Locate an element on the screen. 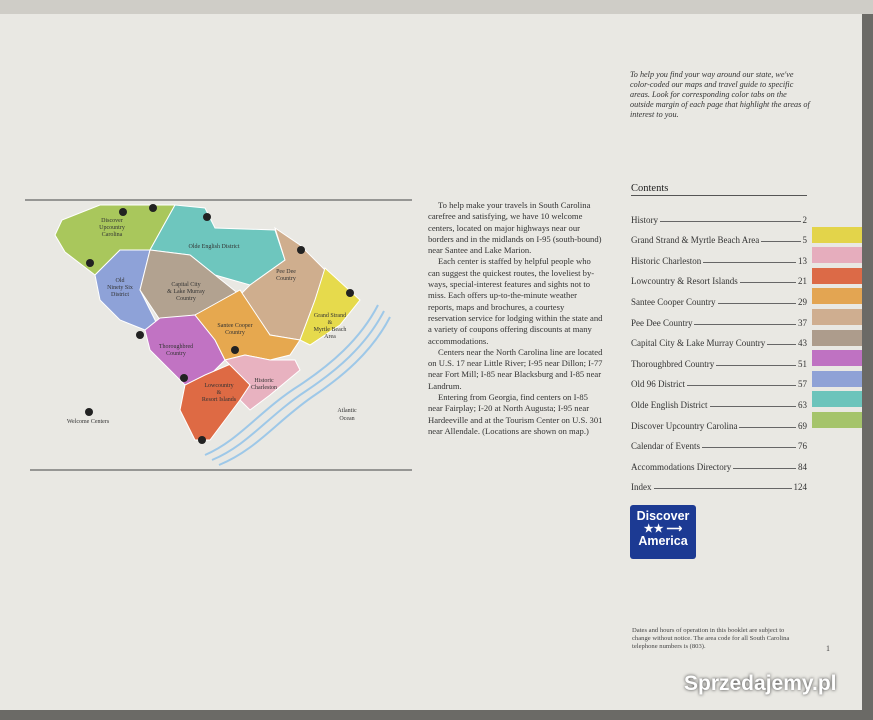 The width and height of the screenshot is (873, 720). region-label: Discover is located at coordinates (112, 221).